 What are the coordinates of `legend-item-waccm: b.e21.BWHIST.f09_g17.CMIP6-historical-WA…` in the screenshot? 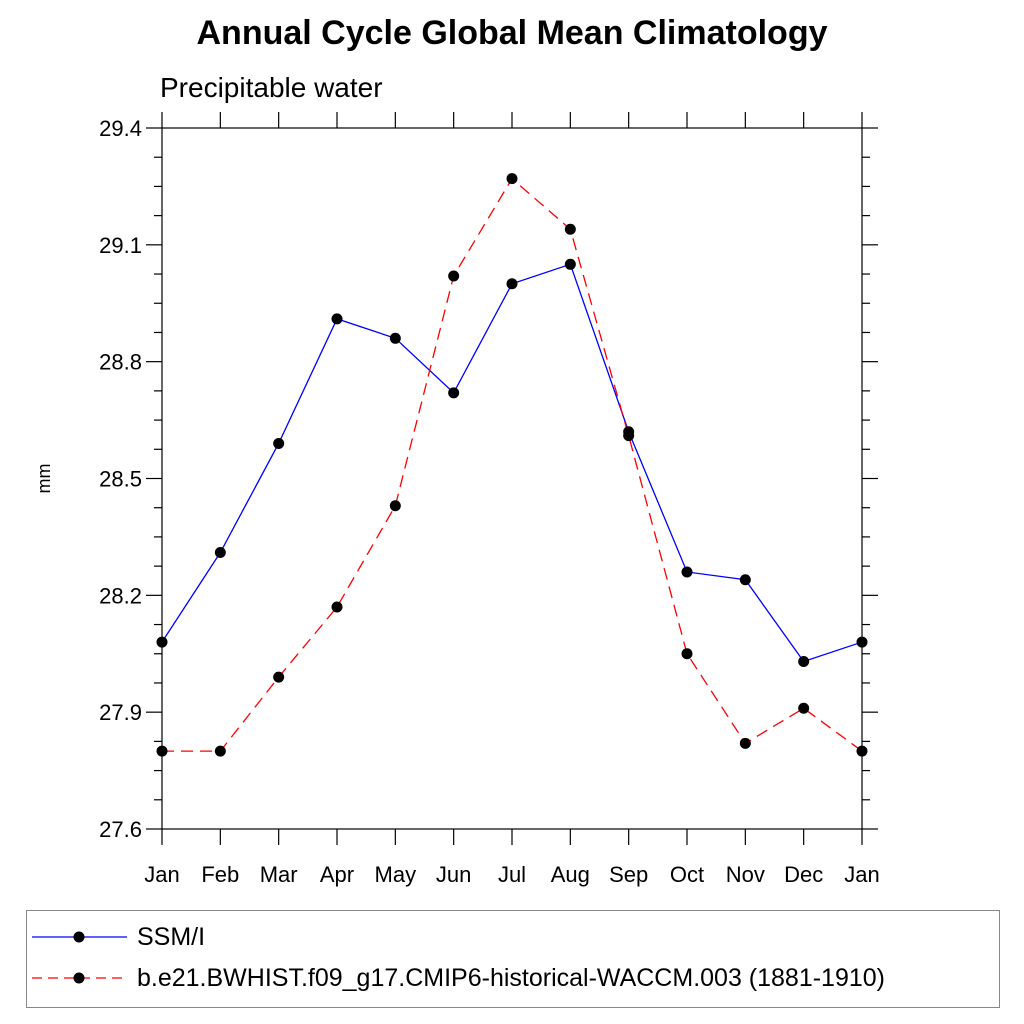 It's located at (456, 978).